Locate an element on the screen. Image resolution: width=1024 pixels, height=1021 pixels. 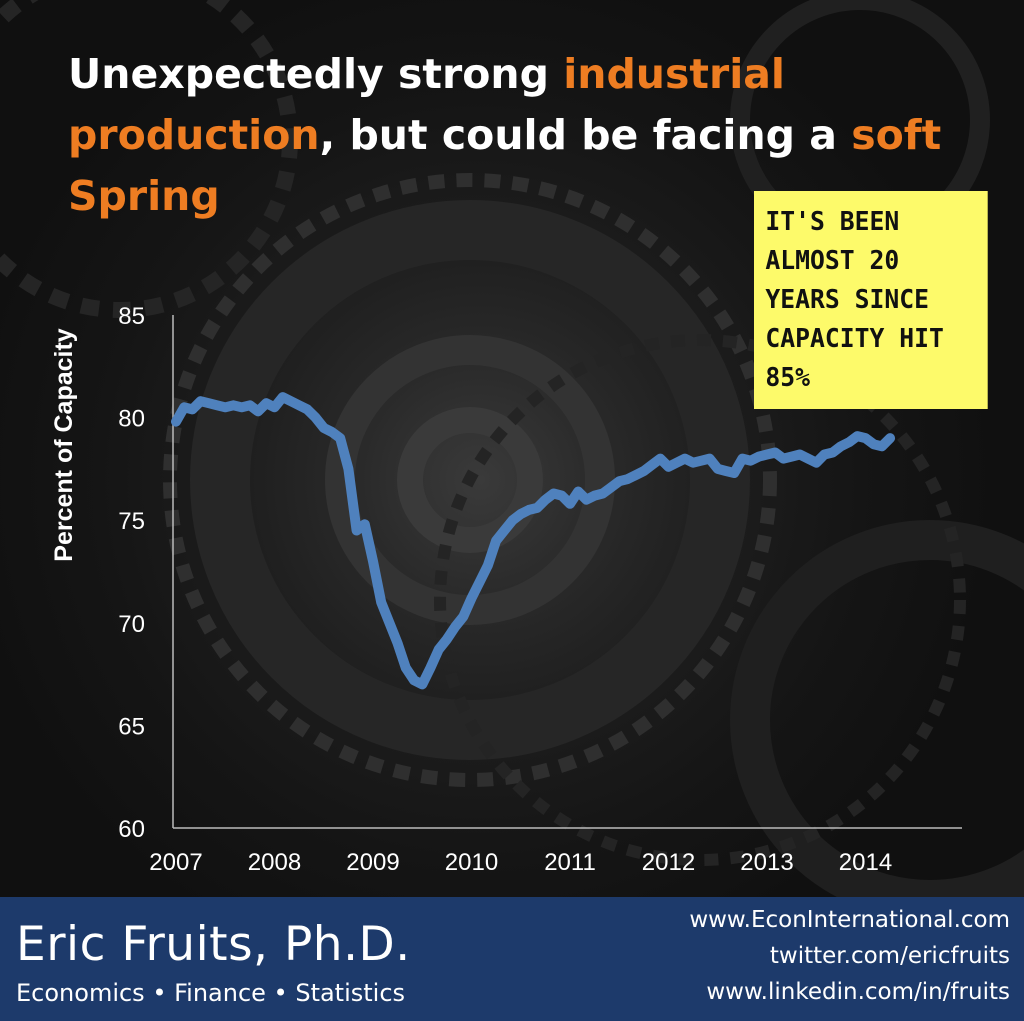
headline-highlight-industrial: industrial is located at coordinates (674, 74).